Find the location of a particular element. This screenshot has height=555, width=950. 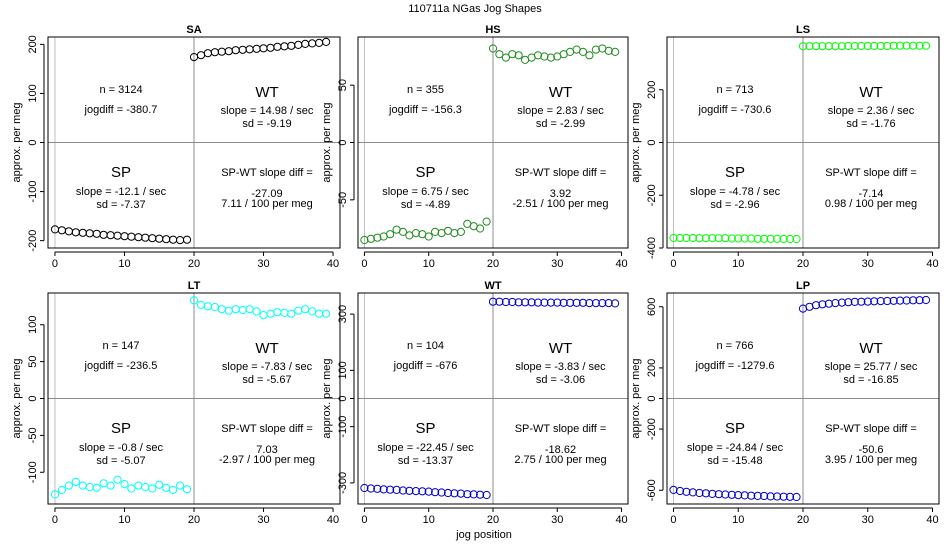

wt-sd: sd = -16.85 is located at coordinates (870, 380).